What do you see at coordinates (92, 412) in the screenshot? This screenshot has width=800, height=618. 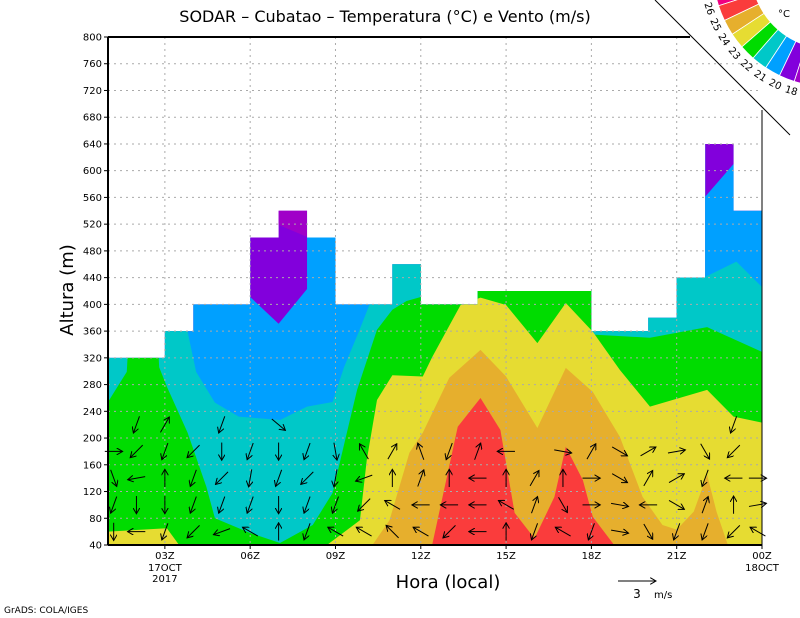 I see `y-tick-label: 240` at bounding box center [92, 412].